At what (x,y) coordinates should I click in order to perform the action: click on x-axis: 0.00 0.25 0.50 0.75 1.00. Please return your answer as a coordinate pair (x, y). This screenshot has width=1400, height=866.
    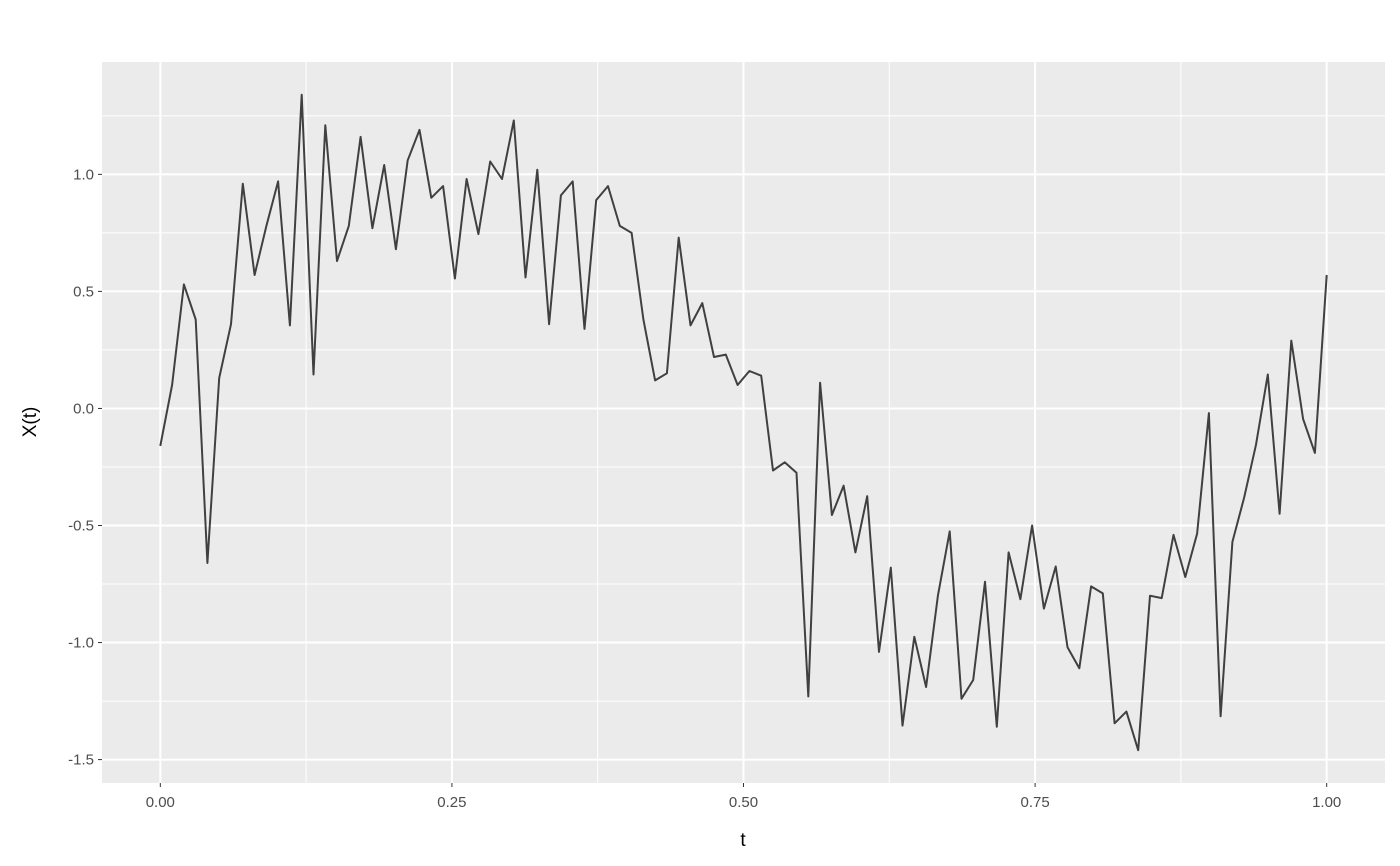
    Looking at the image, I should click on (743, 797).